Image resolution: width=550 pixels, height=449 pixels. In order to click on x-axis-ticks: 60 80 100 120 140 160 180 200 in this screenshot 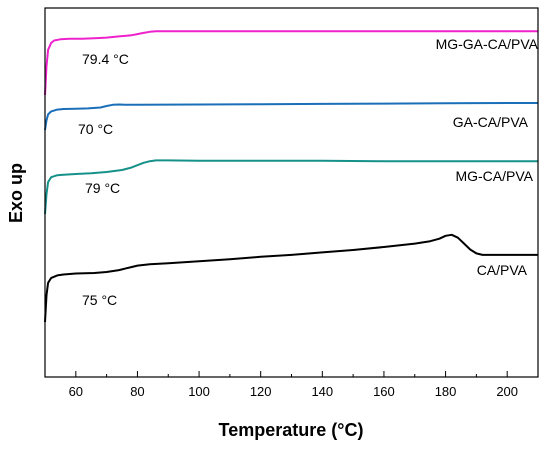, I will do `click(291, 385)`.